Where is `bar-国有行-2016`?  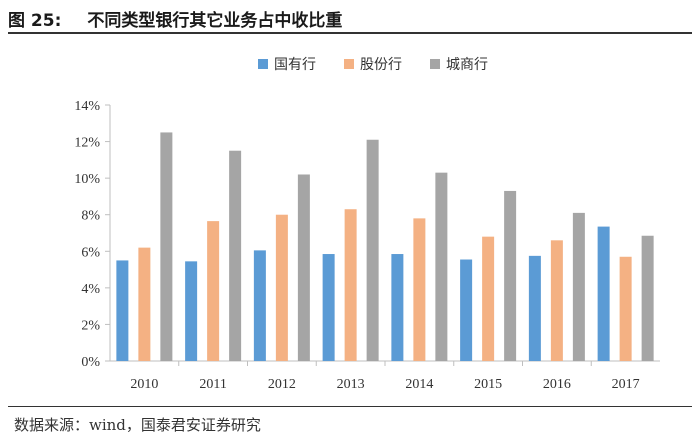 bar-国有行-2016 is located at coordinates (534, 308).